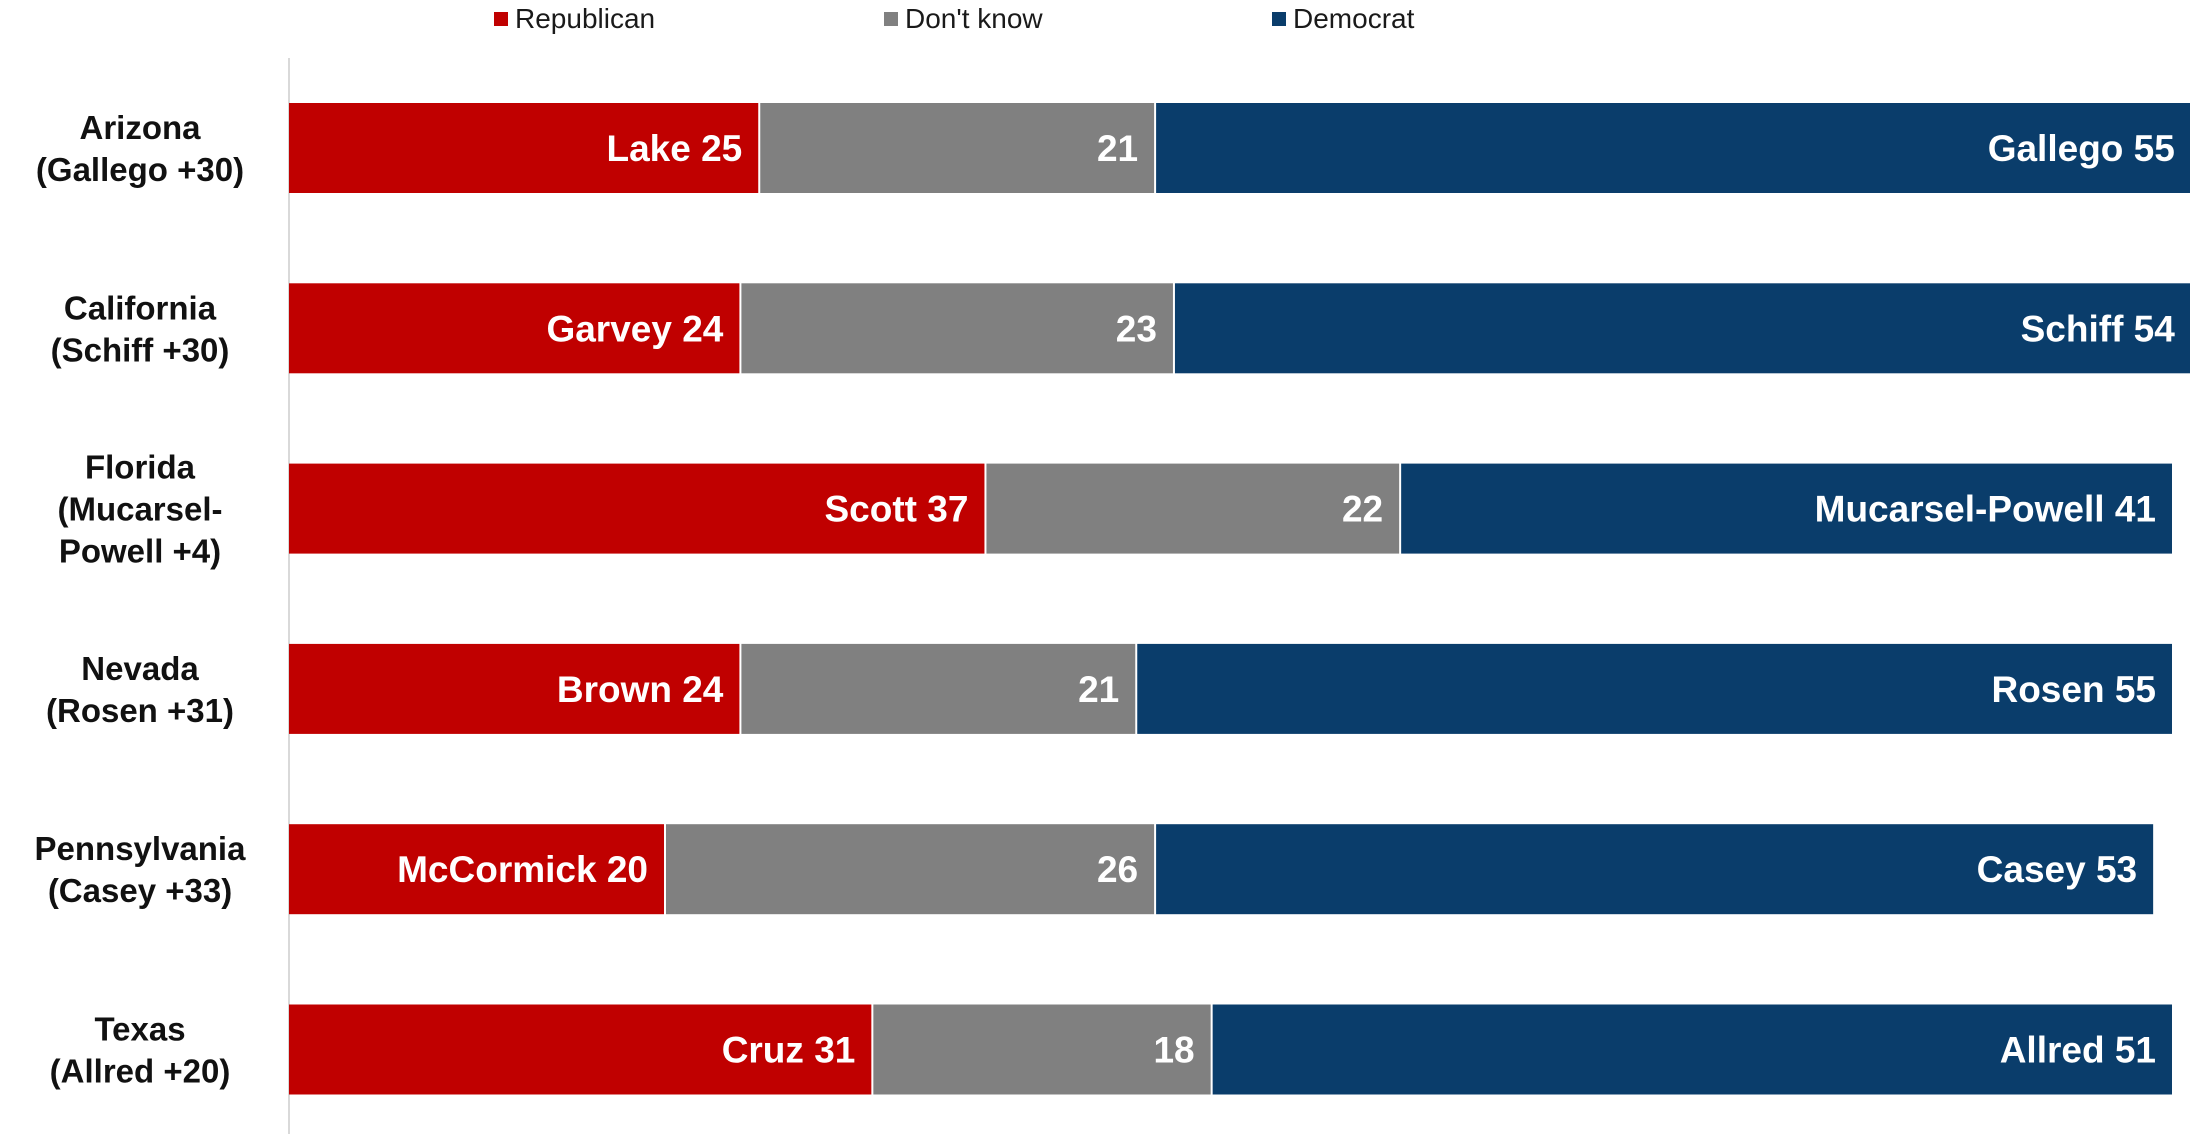 The height and width of the screenshot is (1134, 2190). What do you see at coordinates (522, 869) in the screenshot?
I see `data-label: McCormick 20` at bounding box center [522, 869].